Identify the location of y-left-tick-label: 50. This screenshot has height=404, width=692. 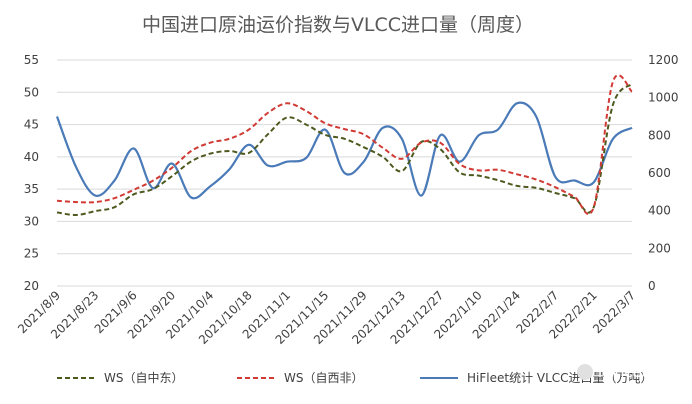
(31, 92).